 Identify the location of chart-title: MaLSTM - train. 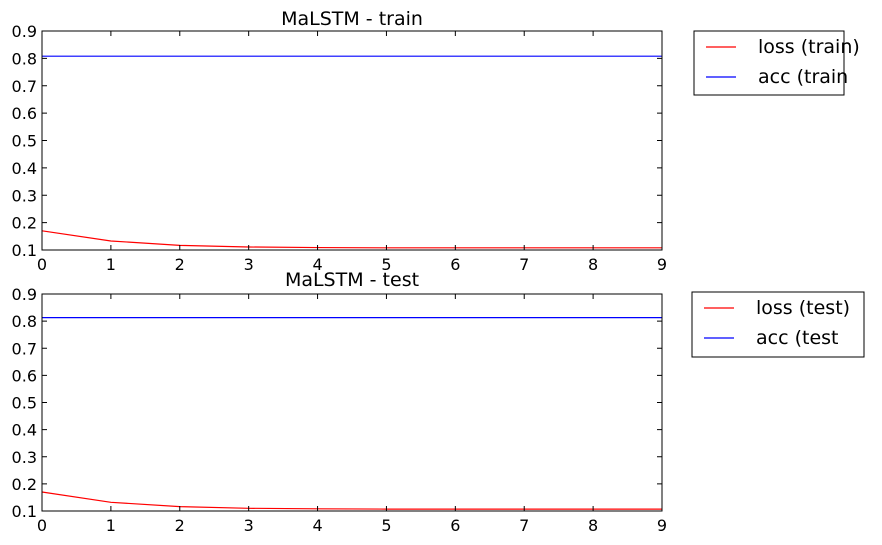
(352, 19).